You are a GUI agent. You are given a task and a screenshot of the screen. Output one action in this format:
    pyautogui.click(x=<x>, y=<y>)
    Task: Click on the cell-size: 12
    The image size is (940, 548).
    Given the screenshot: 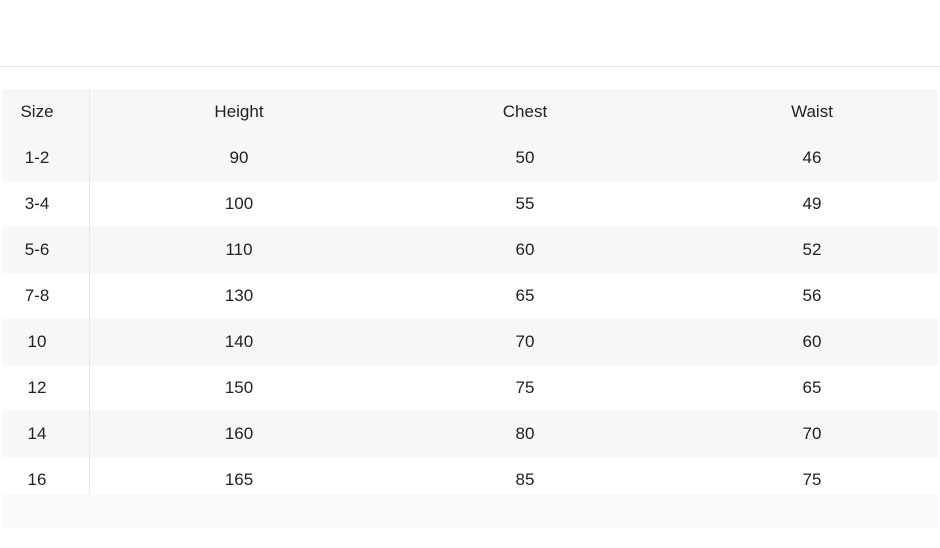 What is the action you would take?
    pyautogui.click(x=46, y=388)
    